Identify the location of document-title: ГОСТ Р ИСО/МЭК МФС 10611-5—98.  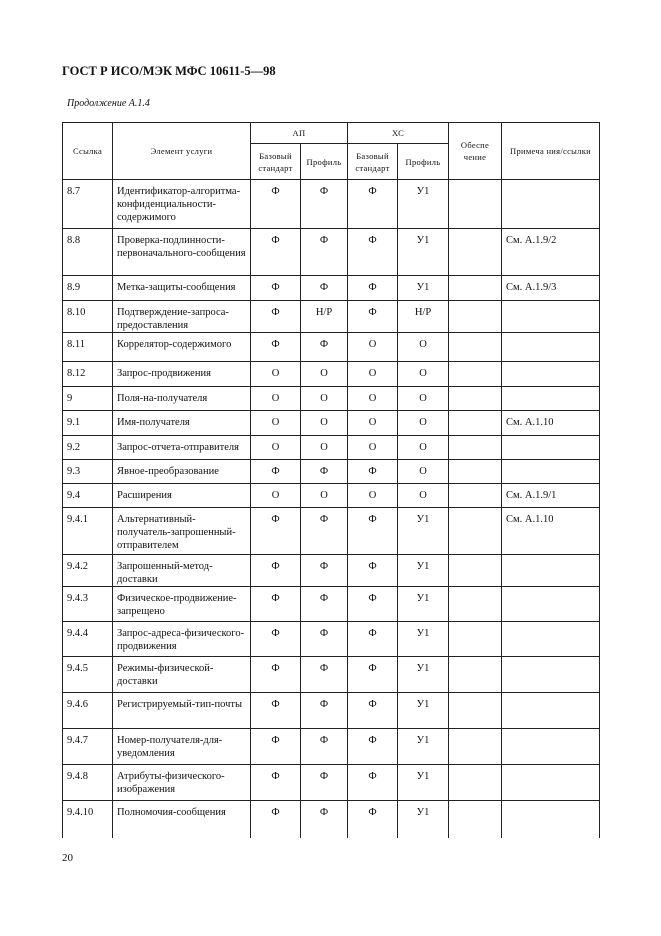
(169, 71).